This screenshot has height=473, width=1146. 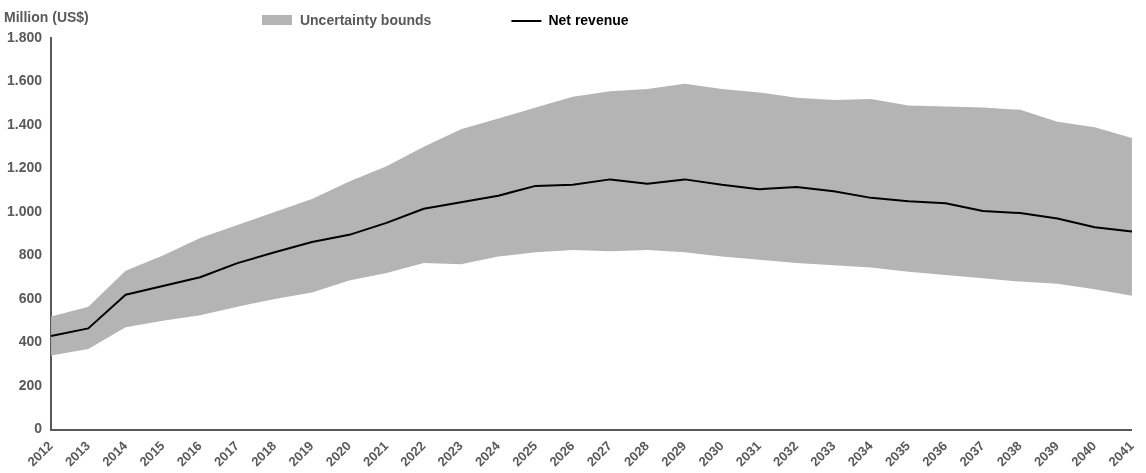 I want to click on y-tick-label: 1.800, so click(x=24, y=36).